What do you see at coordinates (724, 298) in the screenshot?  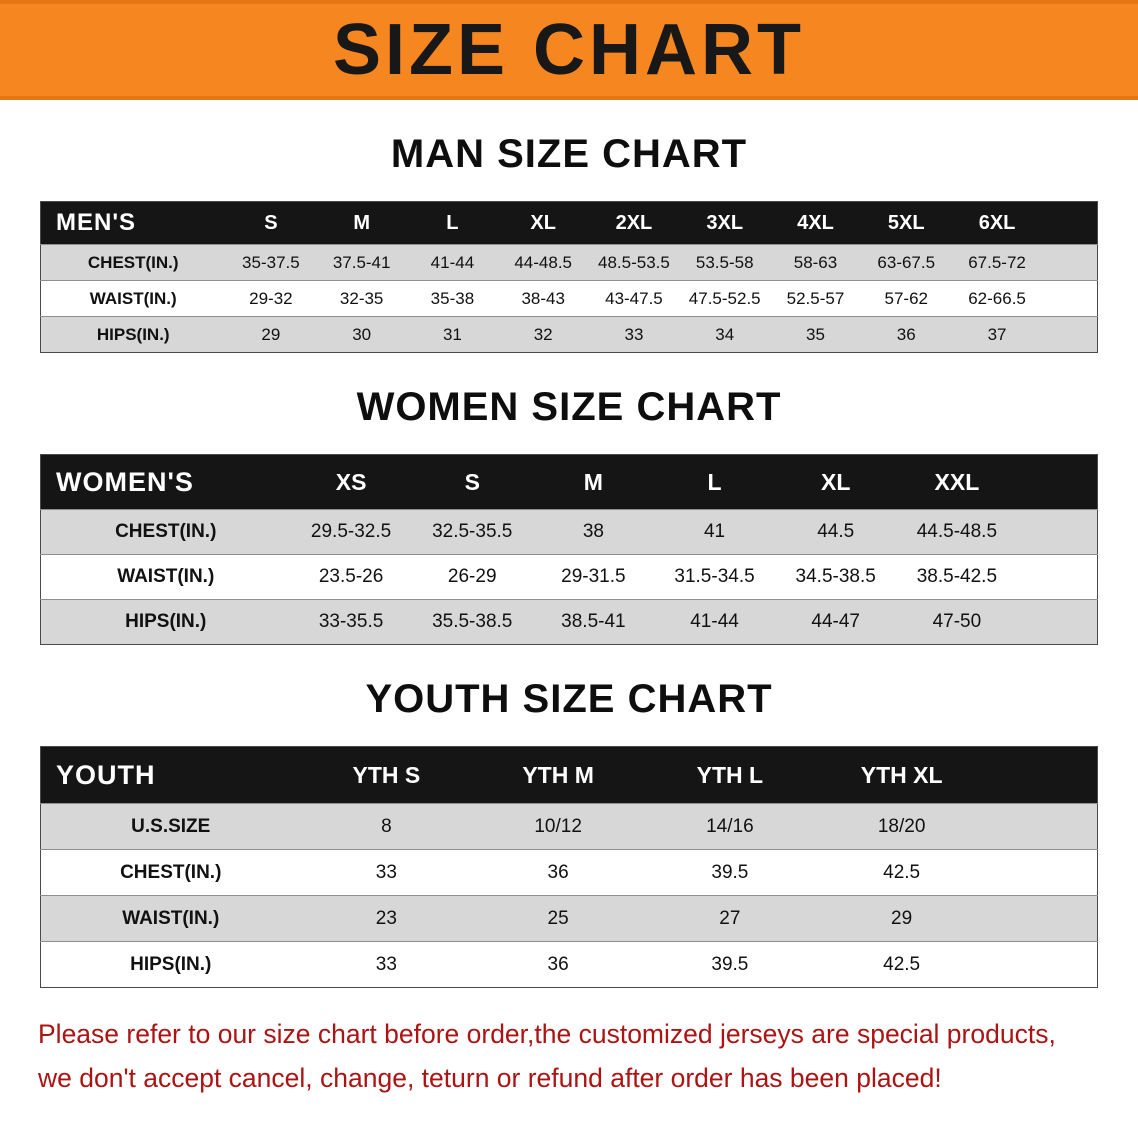 I see `size-cell: 47.5-52.5` at bounding box center [724, 298].